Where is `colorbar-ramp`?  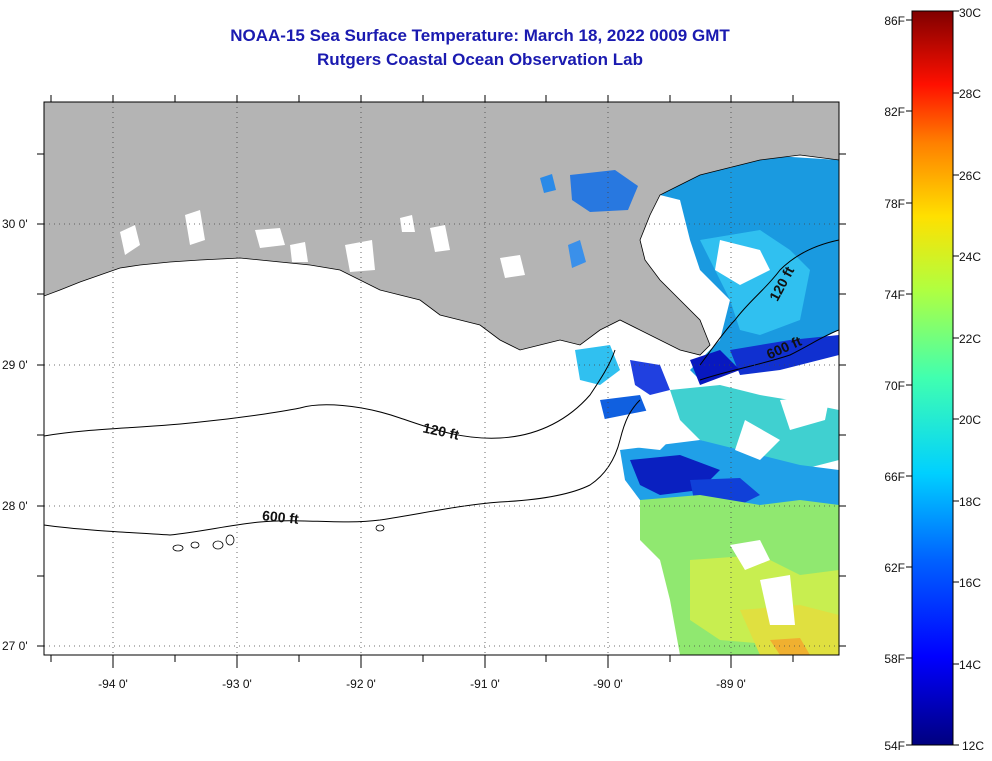 colorbar-ramp is located at coordinates (932, 378).